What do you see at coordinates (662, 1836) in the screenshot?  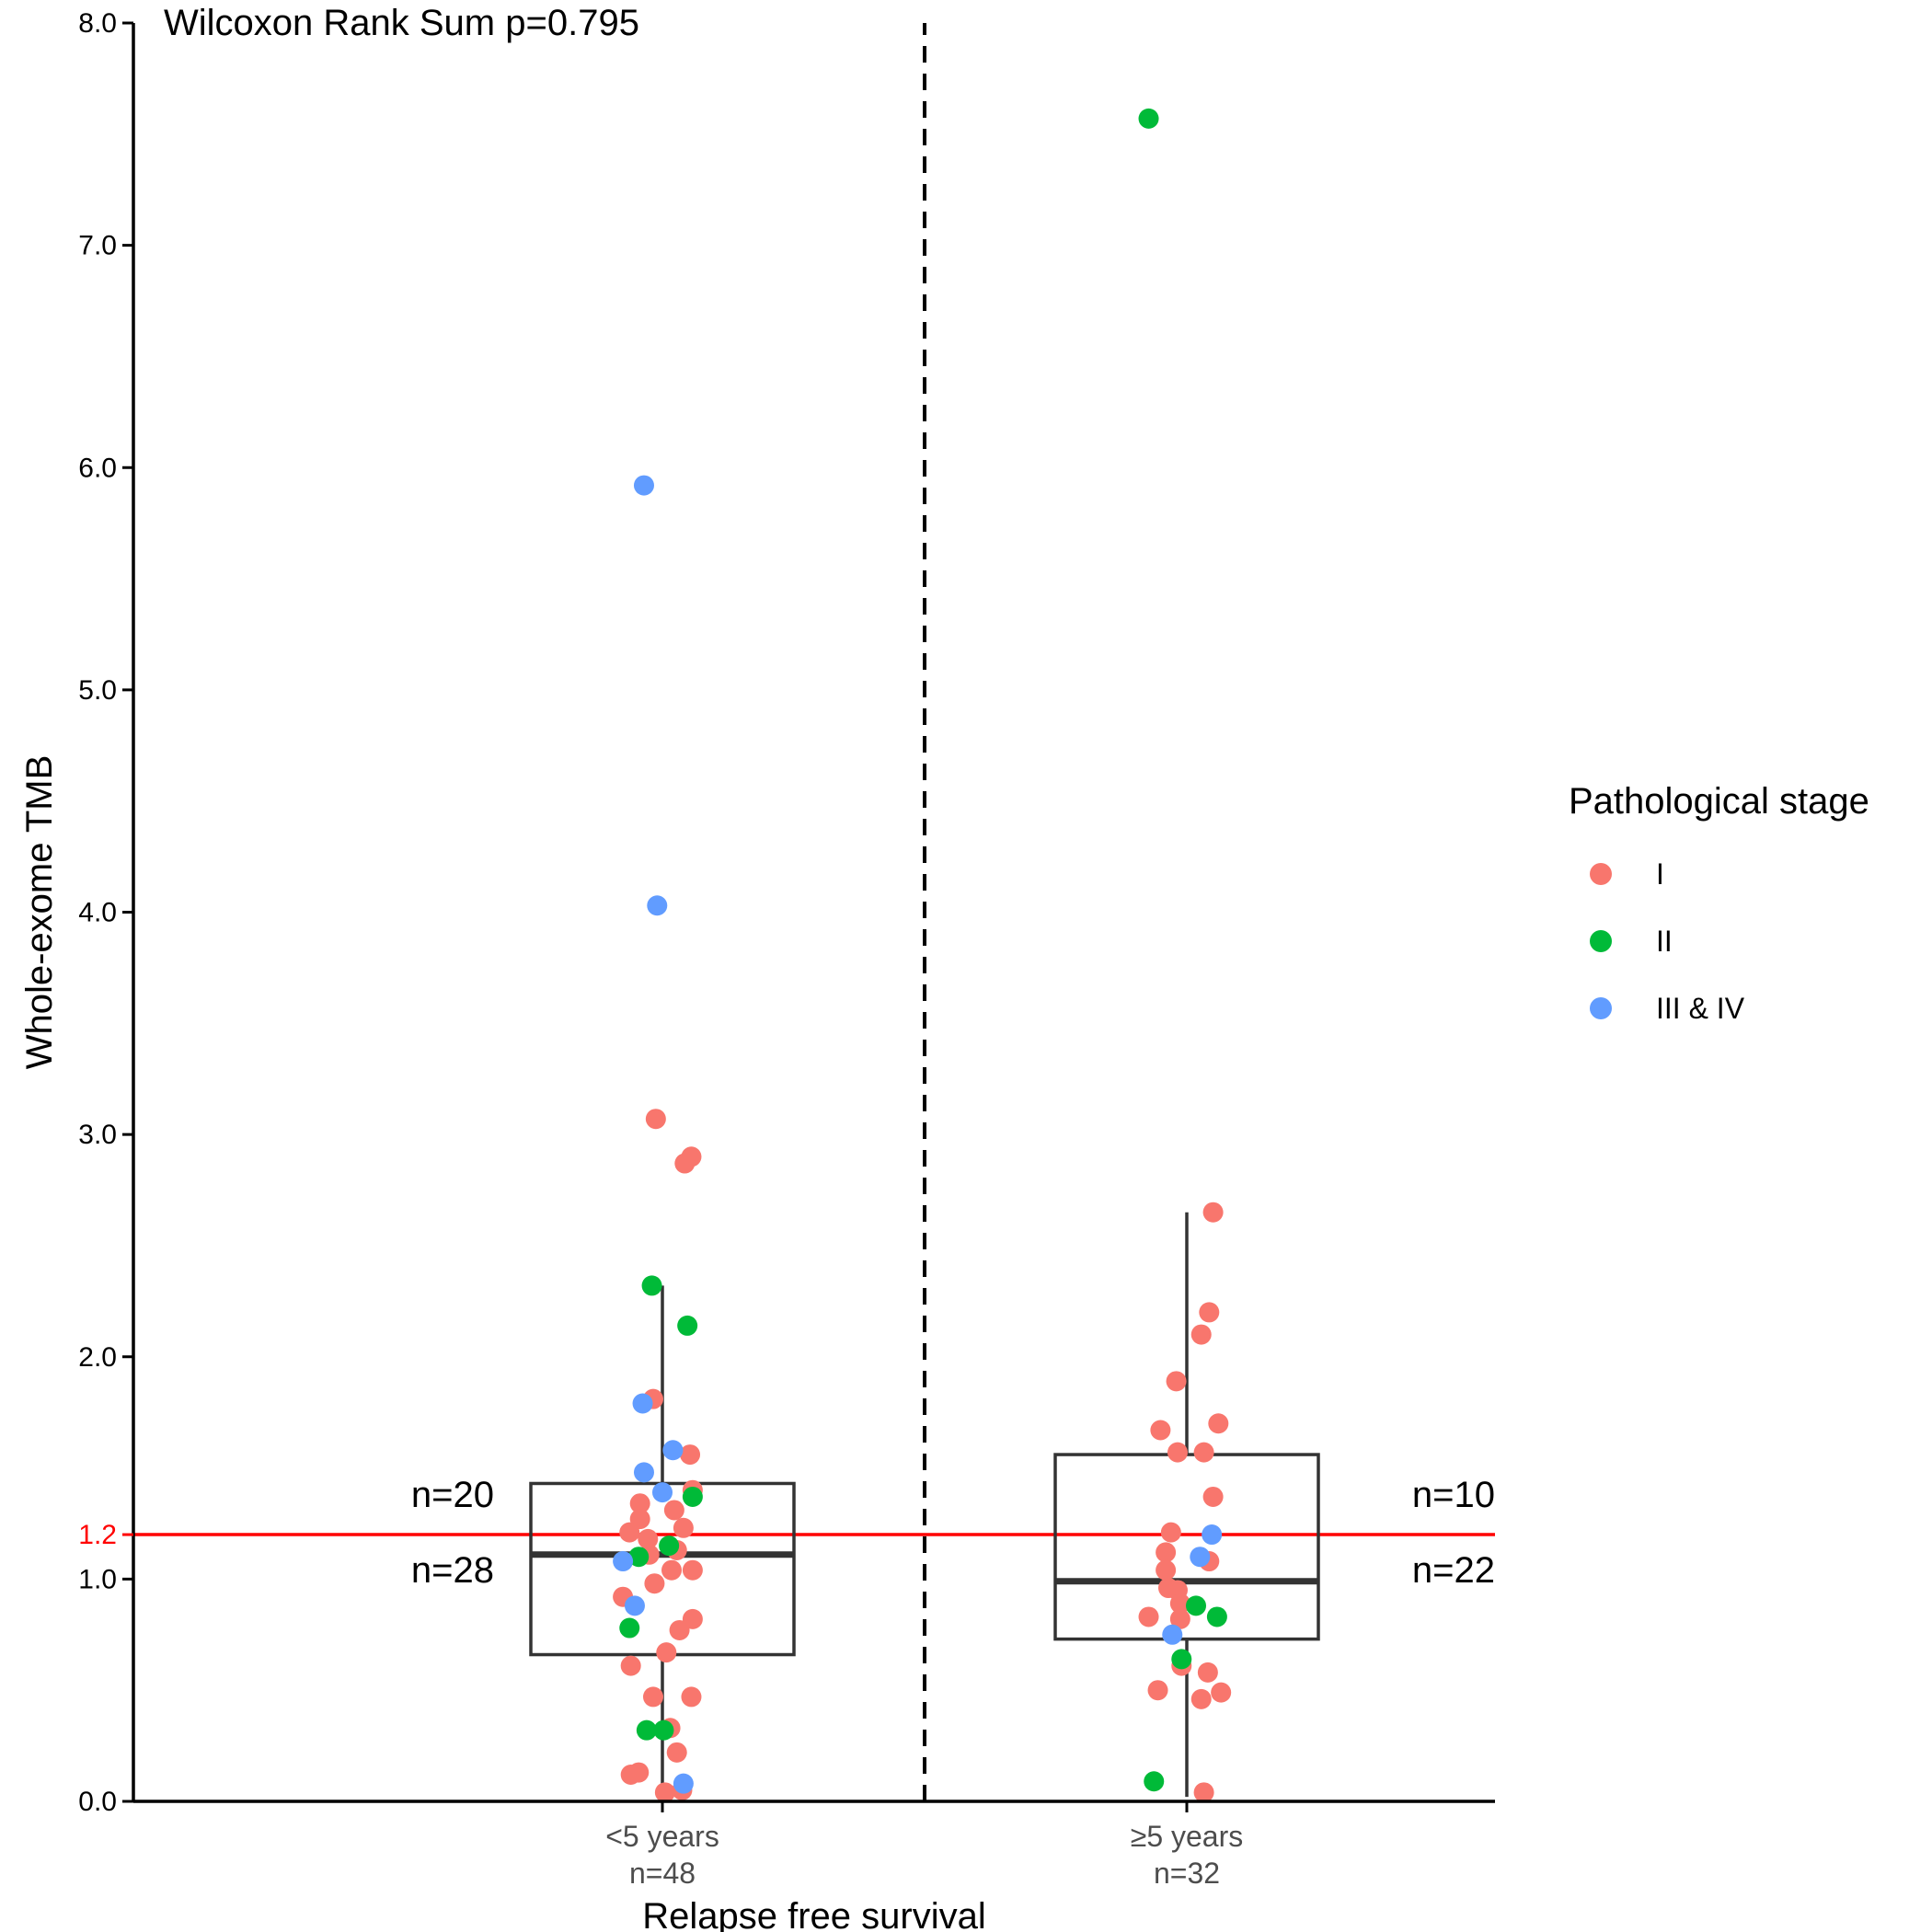 I see `x-tick-label: <5 years` at bounding box center [662, 1836].